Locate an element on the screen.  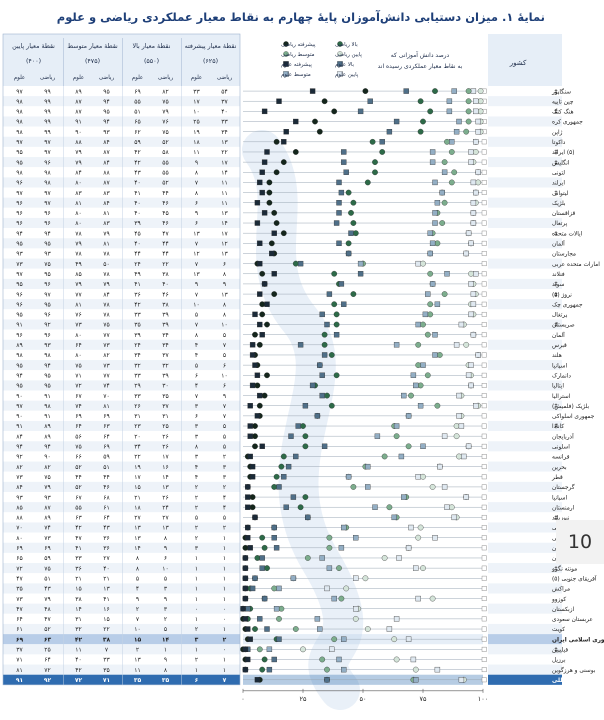
country-header-bg is located at coordinates (525, 60).